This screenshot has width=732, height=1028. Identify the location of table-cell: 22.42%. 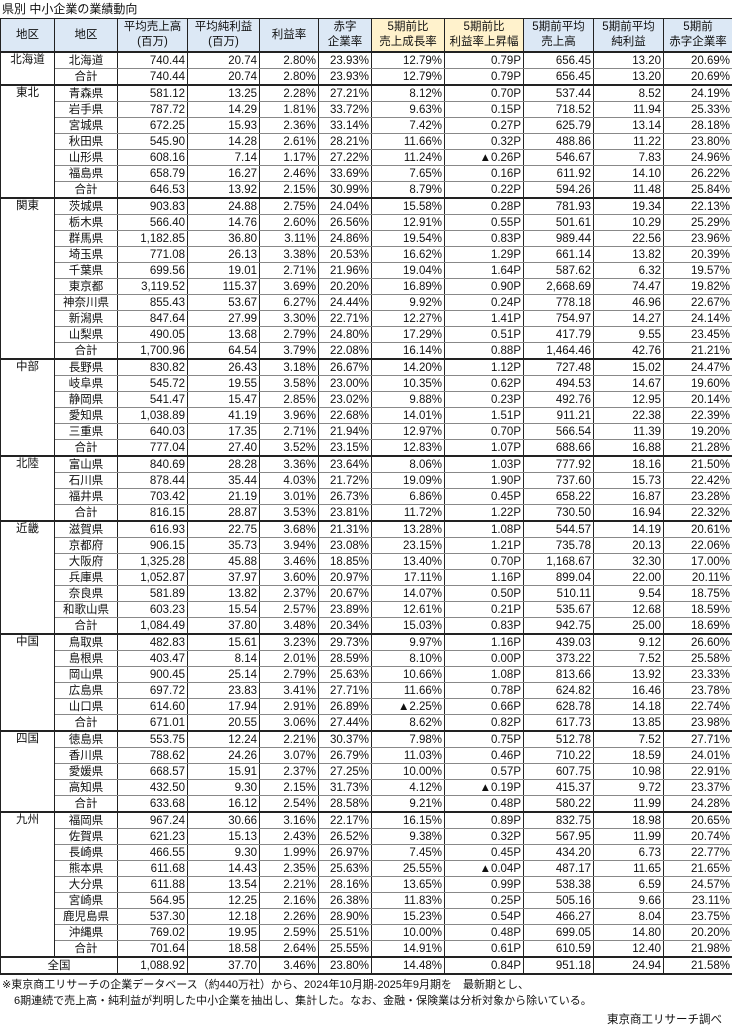
(698, 481).